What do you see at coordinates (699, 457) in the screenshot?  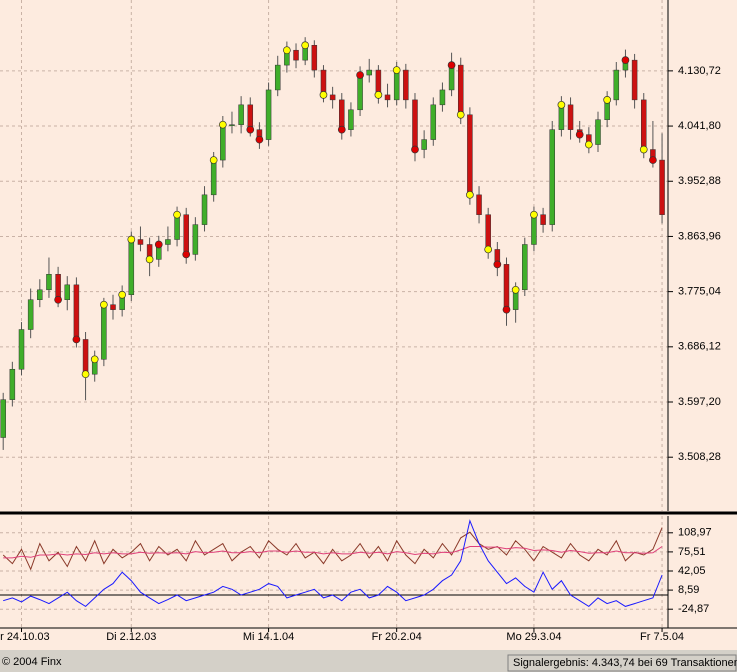 I see `y-tick-label: 3.508,28` at bounding box center [699, 457].